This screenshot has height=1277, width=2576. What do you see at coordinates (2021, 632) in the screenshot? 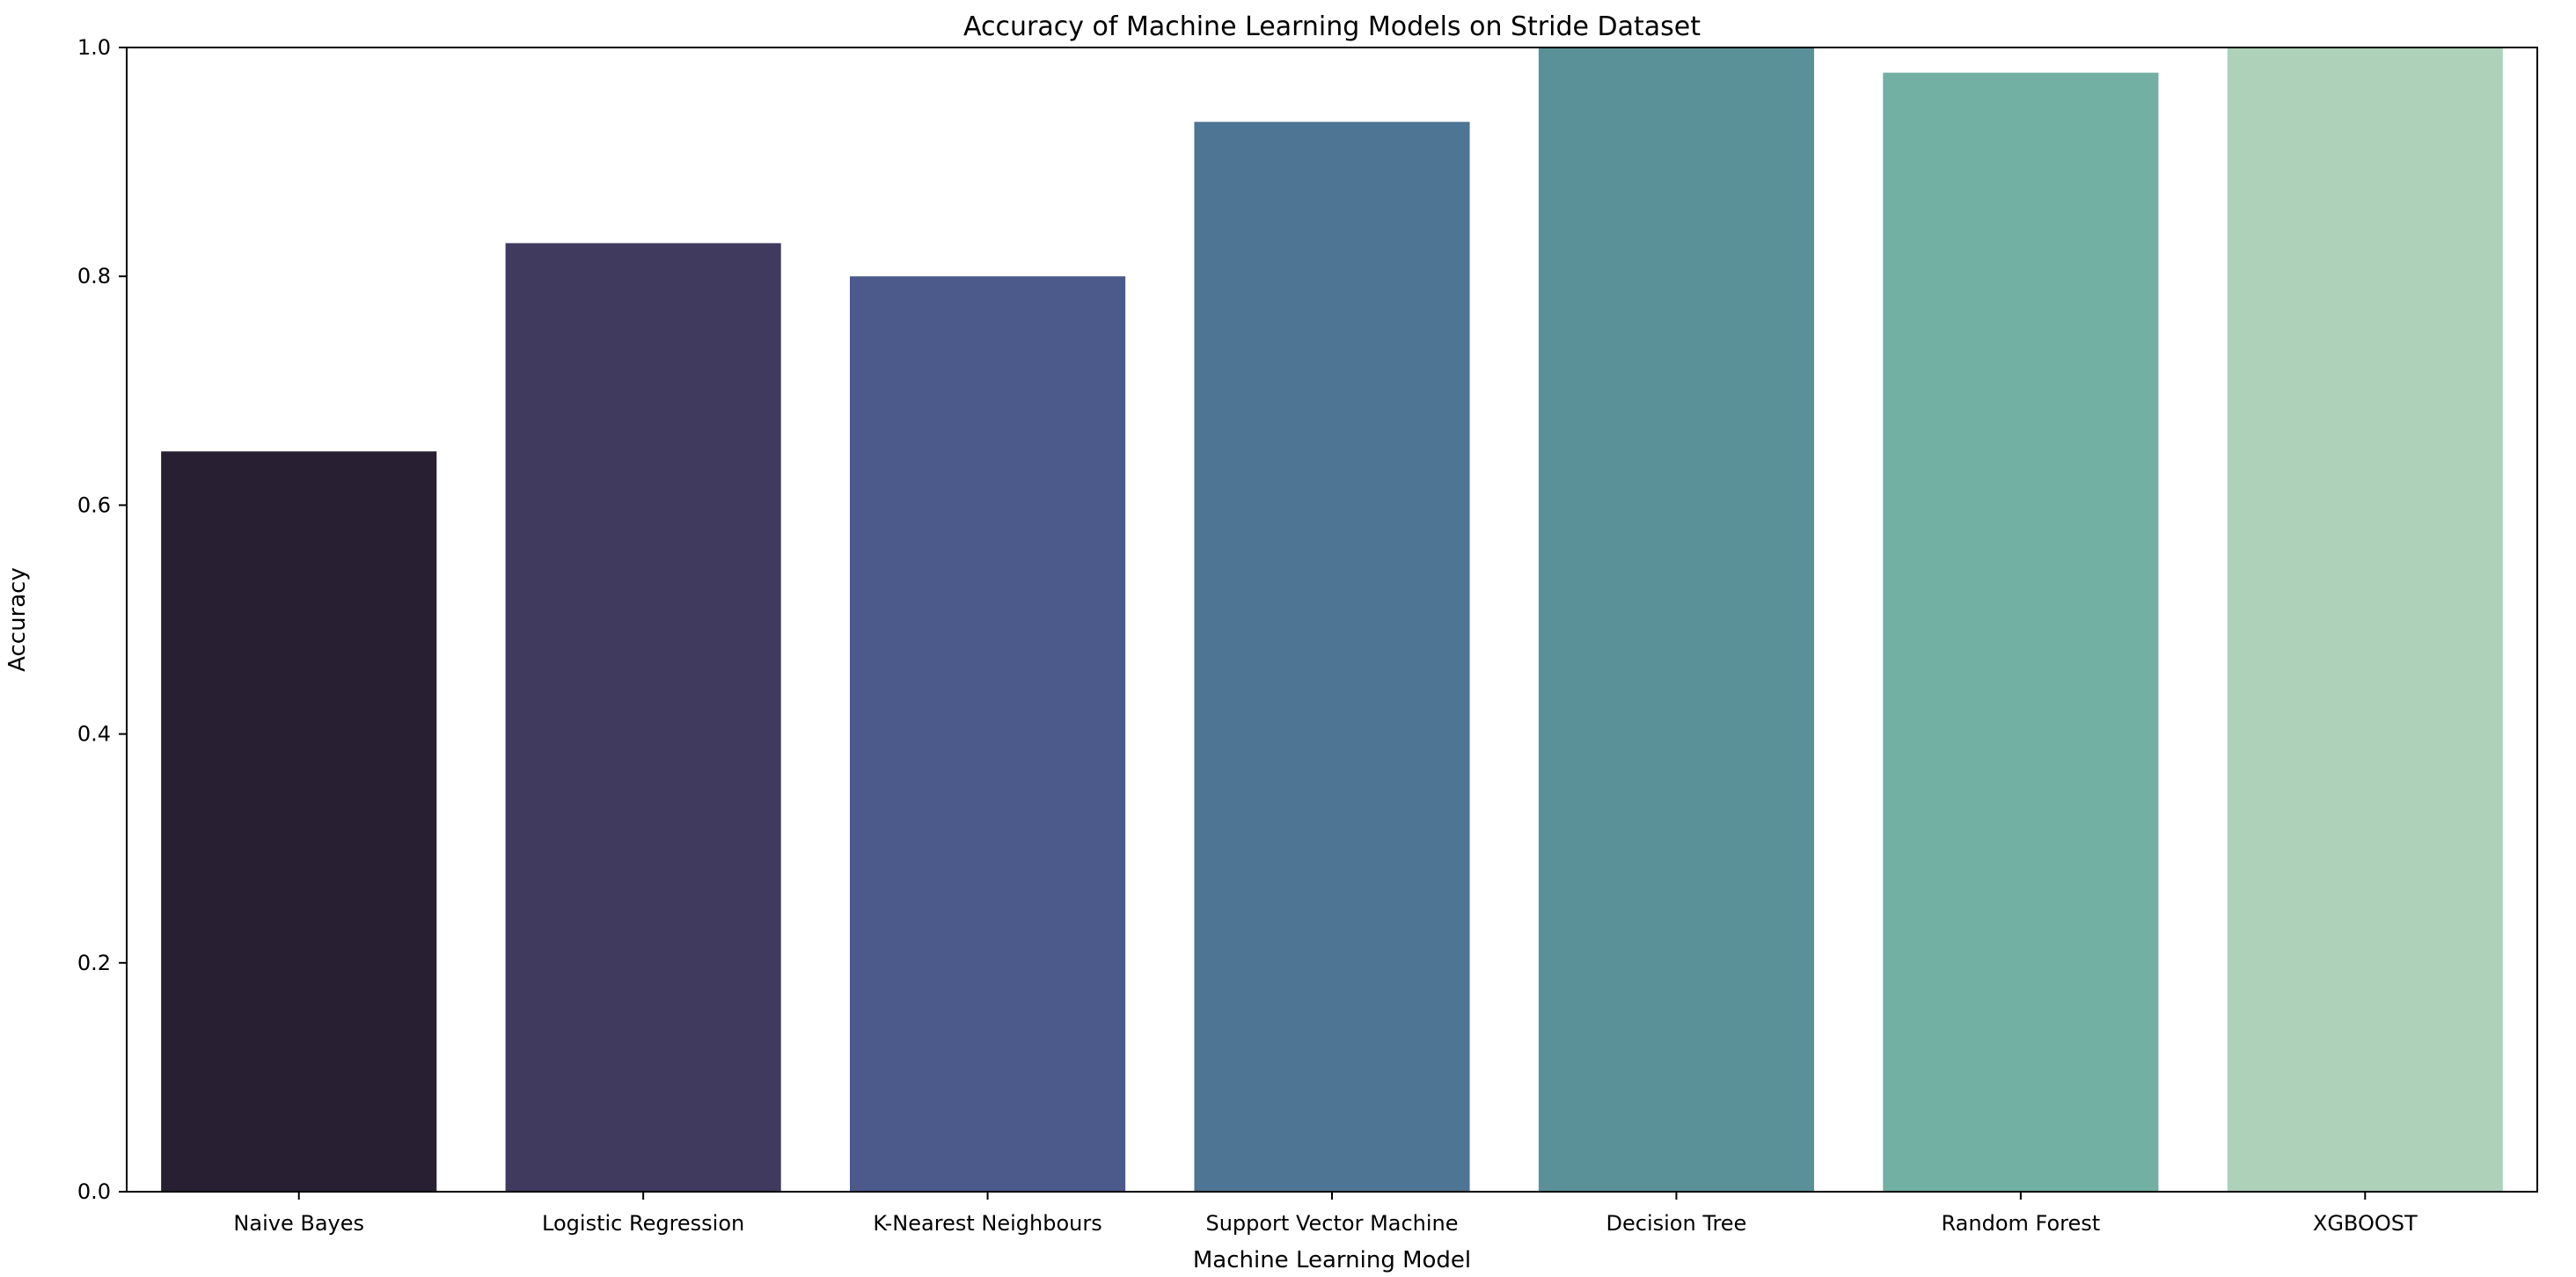
I see `bar-random-forest` at bounding box center [2021, 632].